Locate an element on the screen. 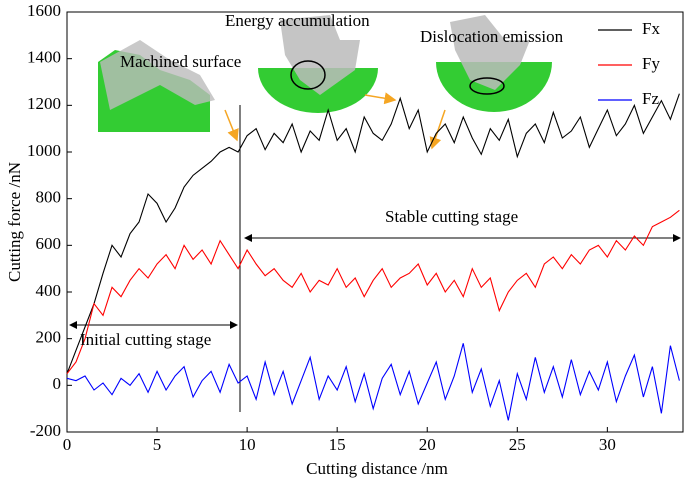 The width and height of the screenshot is (685, 483). y-tick-label: -200 is located at coordinates (45, 430).